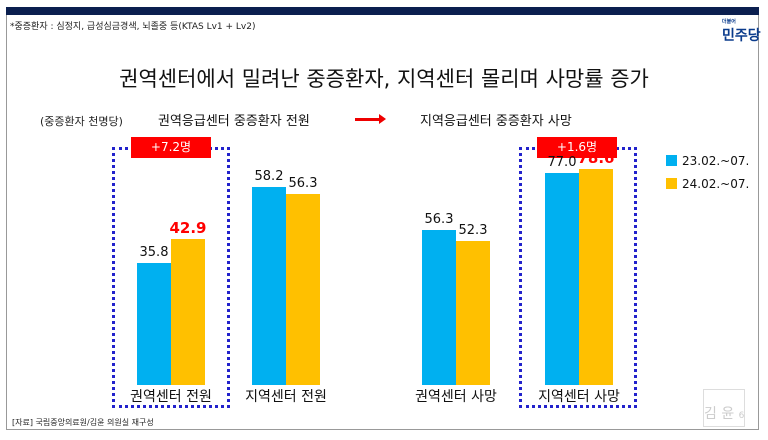 The width and height of the screenshot is (768, 440). What do you see at coordinates (579, 397) in the screenshot?
I see `category-label: 지역센터 사망` at bounding box center [579, 397].